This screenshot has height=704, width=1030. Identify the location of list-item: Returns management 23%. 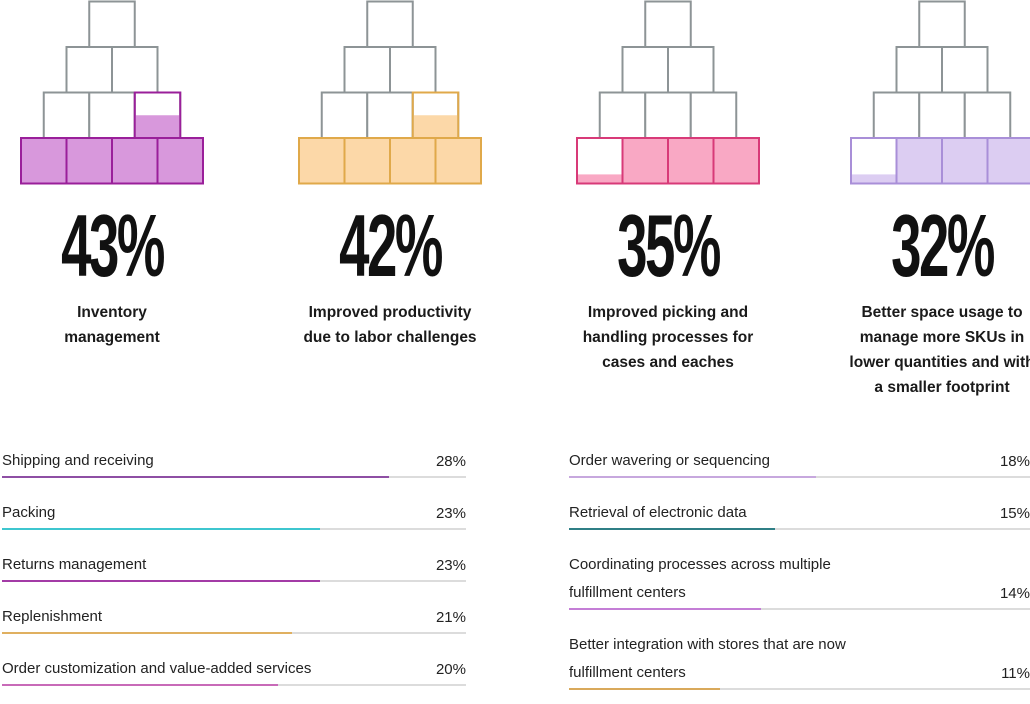
(234, 570).